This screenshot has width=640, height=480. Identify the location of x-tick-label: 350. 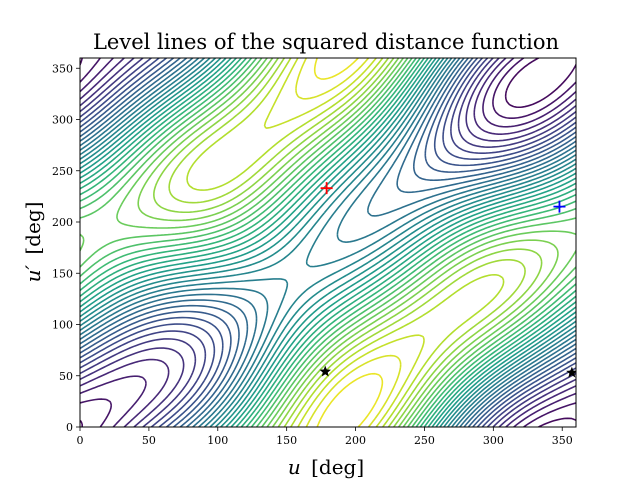
(562, 440).